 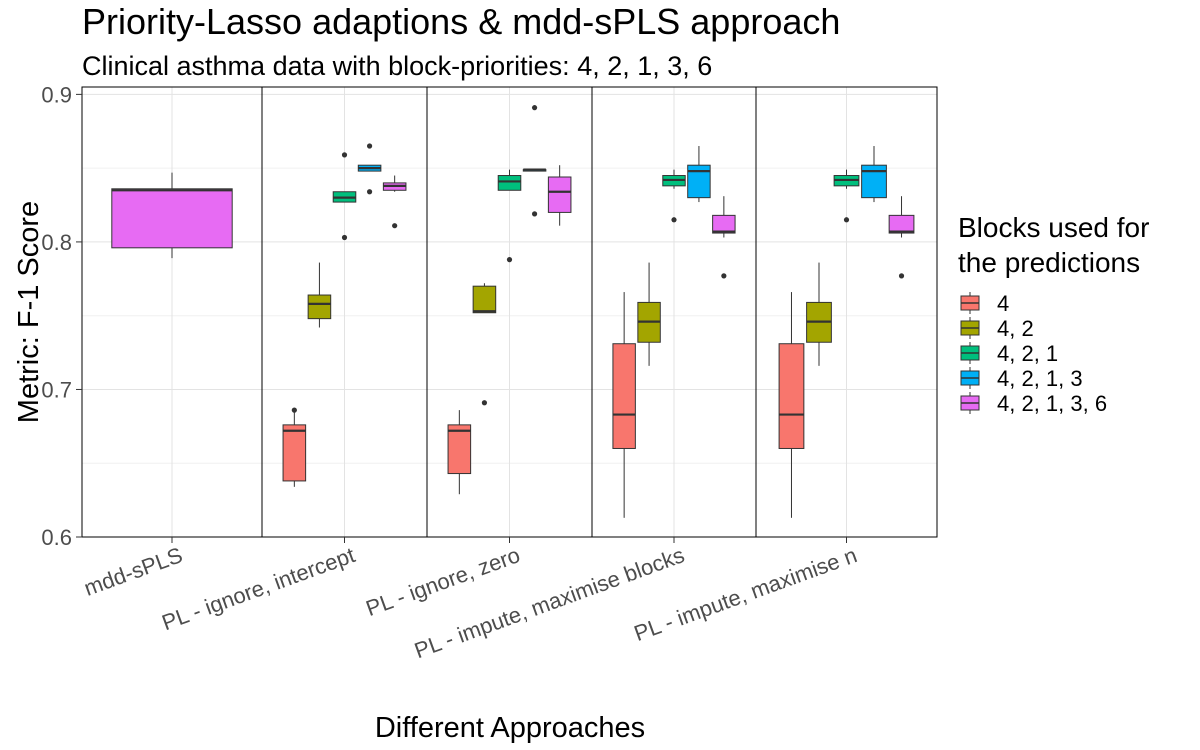 What do you see at coordinates (984, 303) in the screenshot?
I see `legend-item: 4` at bounding box center [984, 303].